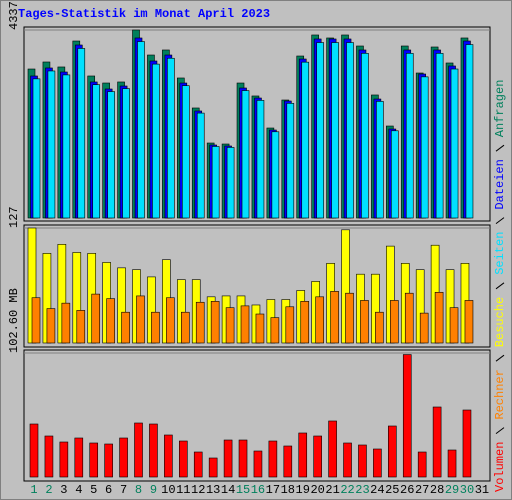  I want to click on x-tick-label: 13, so click(213, 490).